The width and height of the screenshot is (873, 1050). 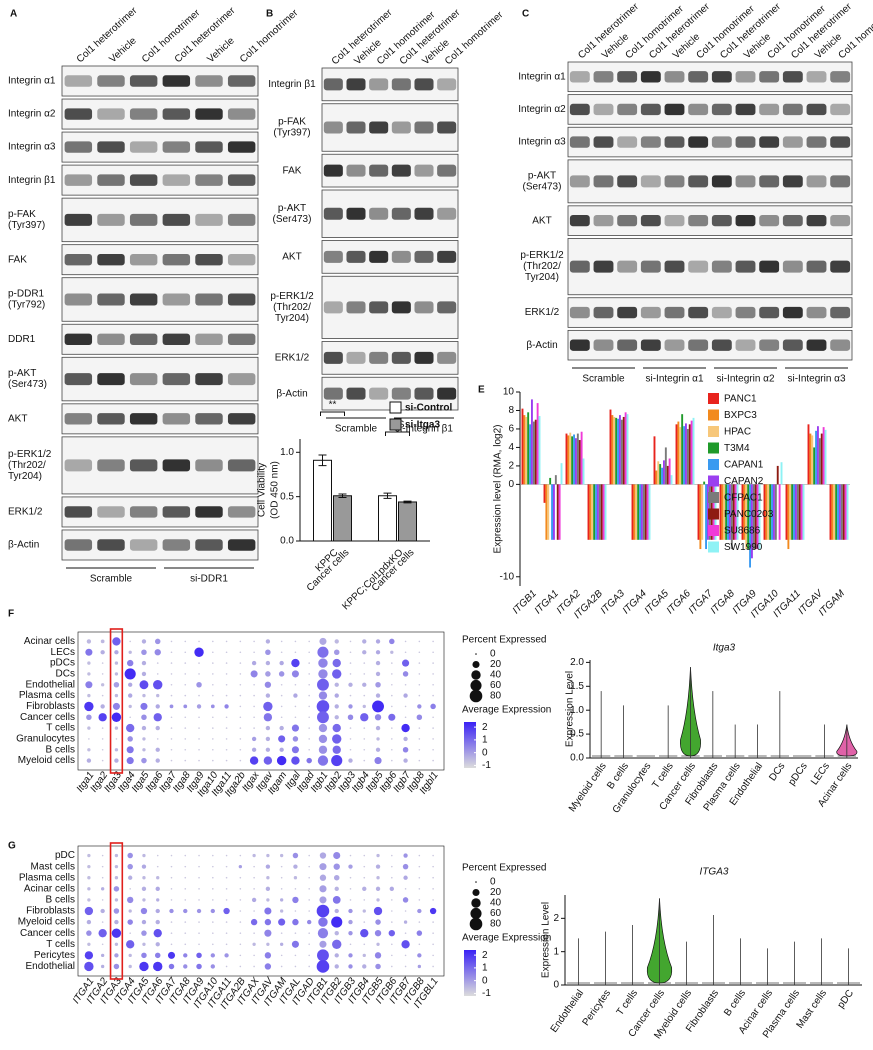 What do you see at coordinates (743, 498) in the screenshot?
I see `legend-label: CFPAC1` at bounding box center [743, 498].